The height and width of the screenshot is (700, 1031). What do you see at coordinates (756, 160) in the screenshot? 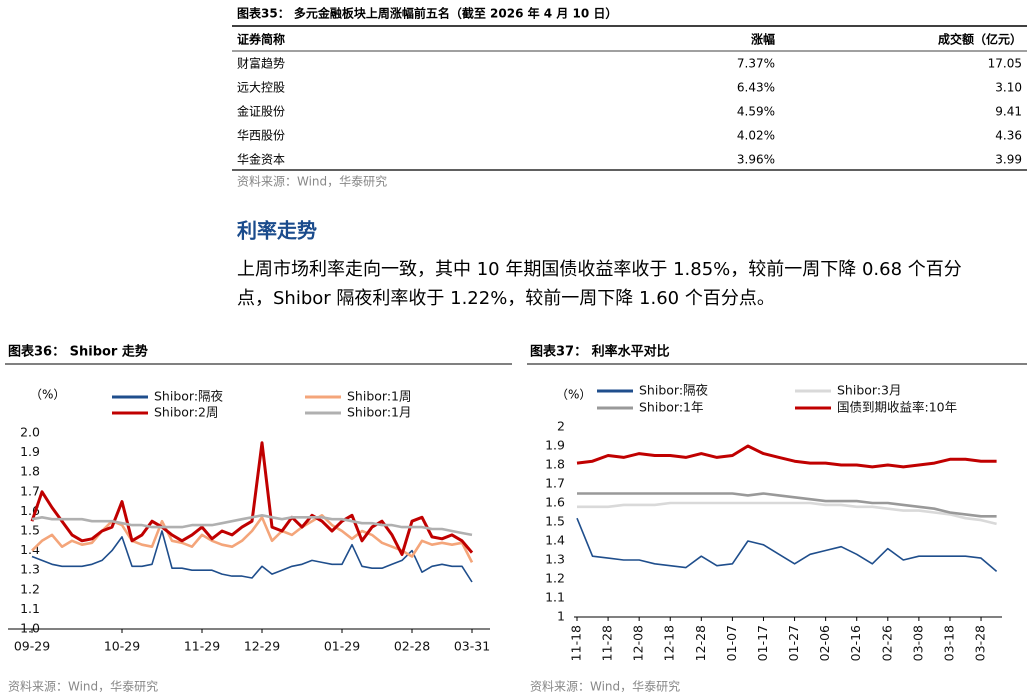
I see `cell: 3.96%` at bounding box center [756, 160].